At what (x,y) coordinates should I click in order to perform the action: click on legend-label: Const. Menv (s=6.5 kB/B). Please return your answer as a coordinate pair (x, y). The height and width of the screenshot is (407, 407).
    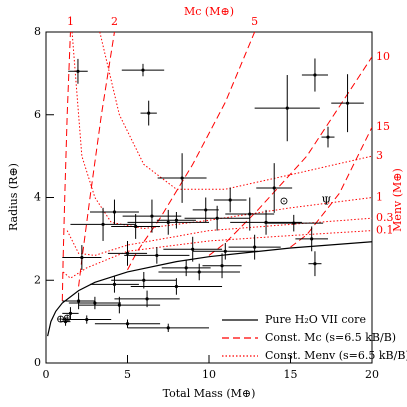
    Looking at the image, I should click on (336, 355).